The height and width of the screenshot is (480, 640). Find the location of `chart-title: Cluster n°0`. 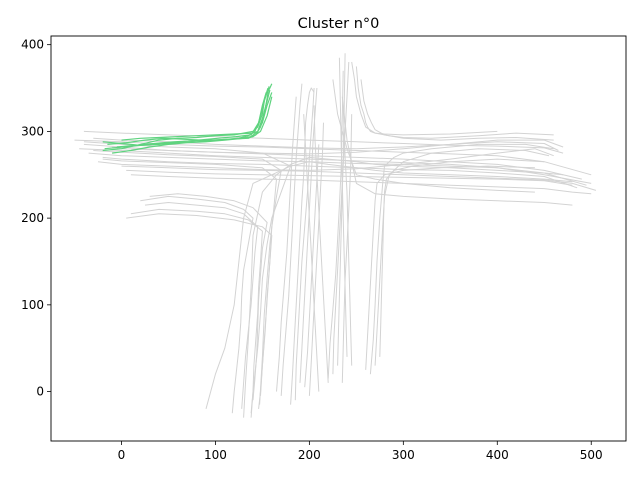

chart-title: Cluster n°0 is located at coordinates (339, 24).